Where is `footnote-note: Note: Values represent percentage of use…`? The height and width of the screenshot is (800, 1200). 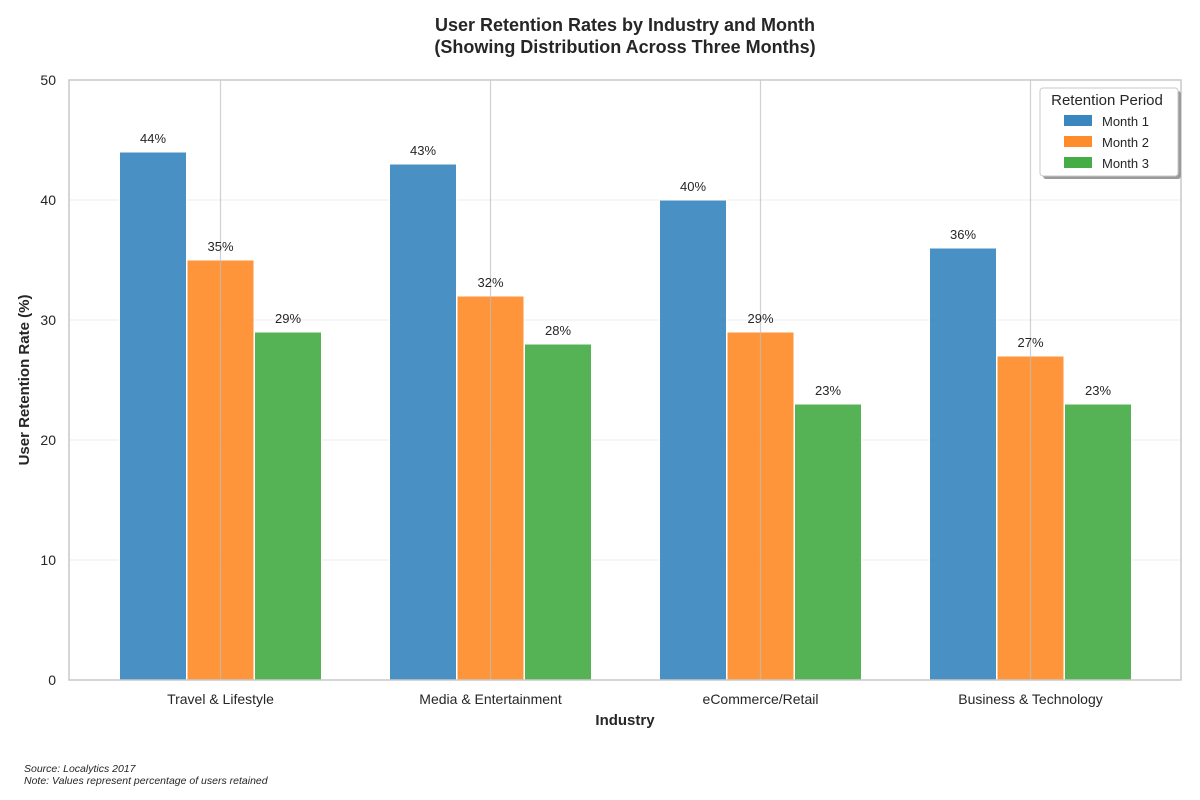 footnote-note: Note: Values represent percentage of use… is located at coordinates (146, 781).